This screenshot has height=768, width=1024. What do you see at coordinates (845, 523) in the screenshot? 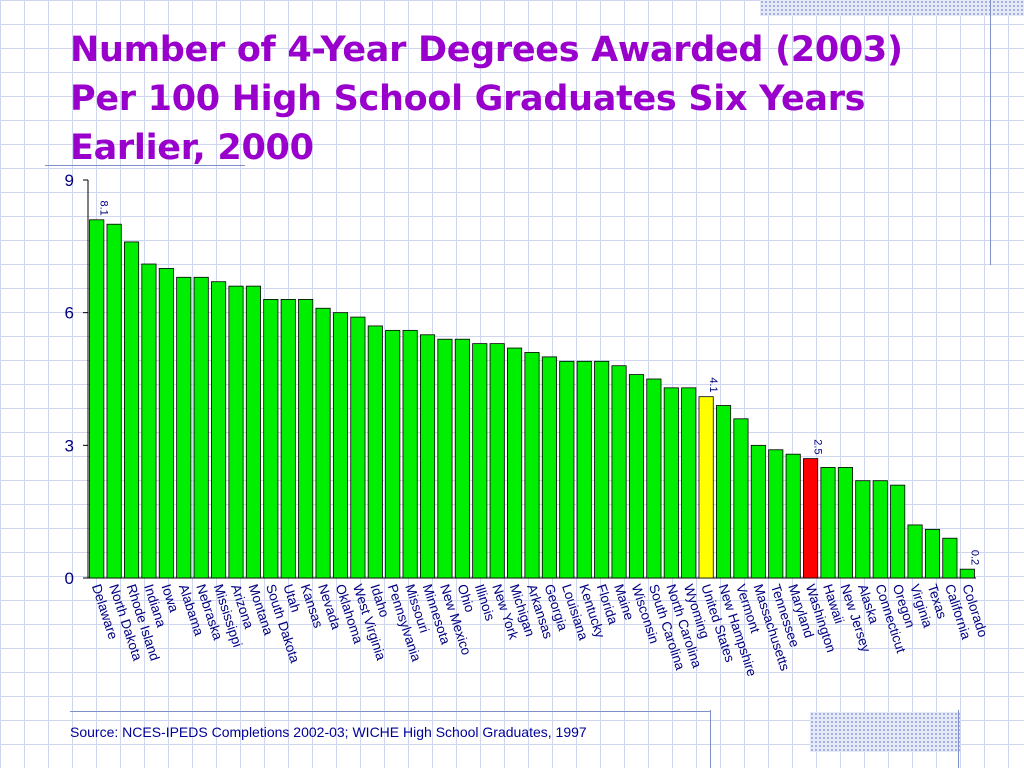
I see `bar-new-jersey` at bounding box center [845, 523].